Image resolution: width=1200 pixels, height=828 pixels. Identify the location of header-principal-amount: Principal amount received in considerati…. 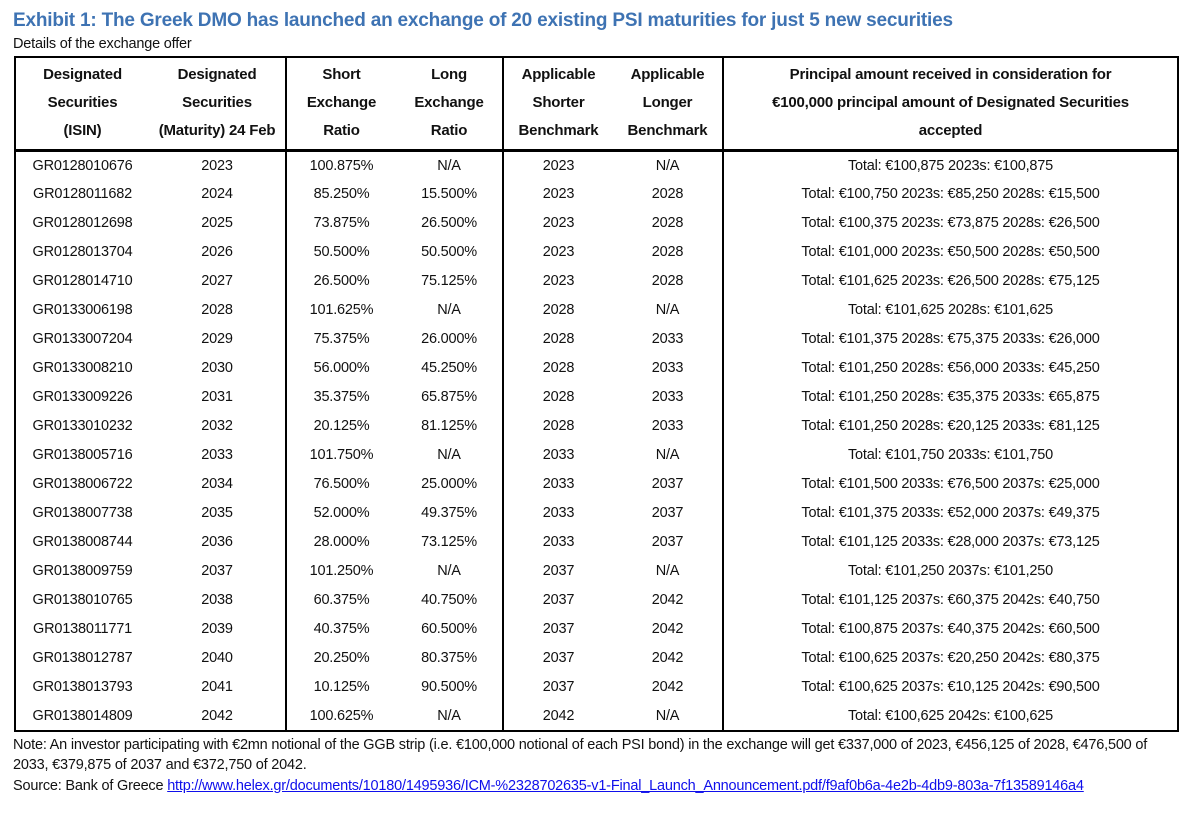
(950, 104).